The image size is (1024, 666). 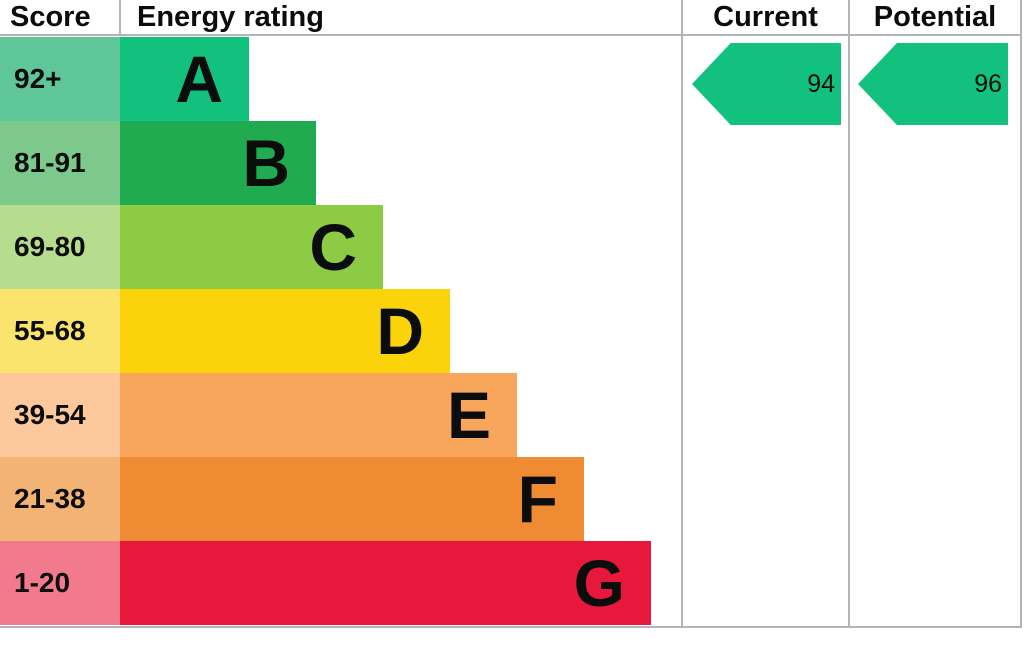 What do you see at coordinates (766, 84) in the screenshot?
I see `current-rating-arrow: 94` at bounding box center [766, 84].